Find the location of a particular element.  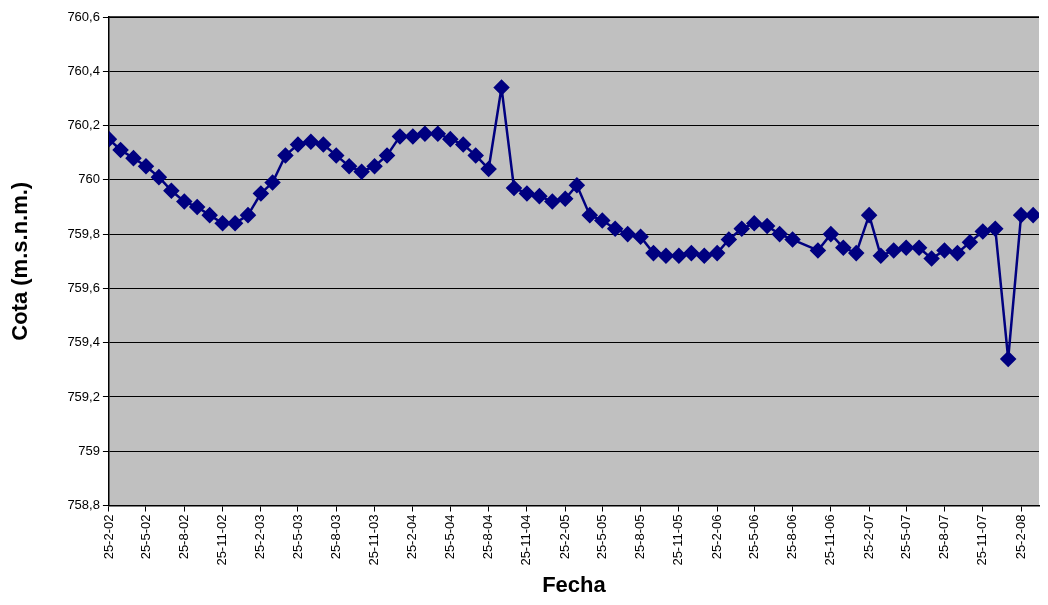

y-tick-label: 759 is located at coordinates (89, 450).